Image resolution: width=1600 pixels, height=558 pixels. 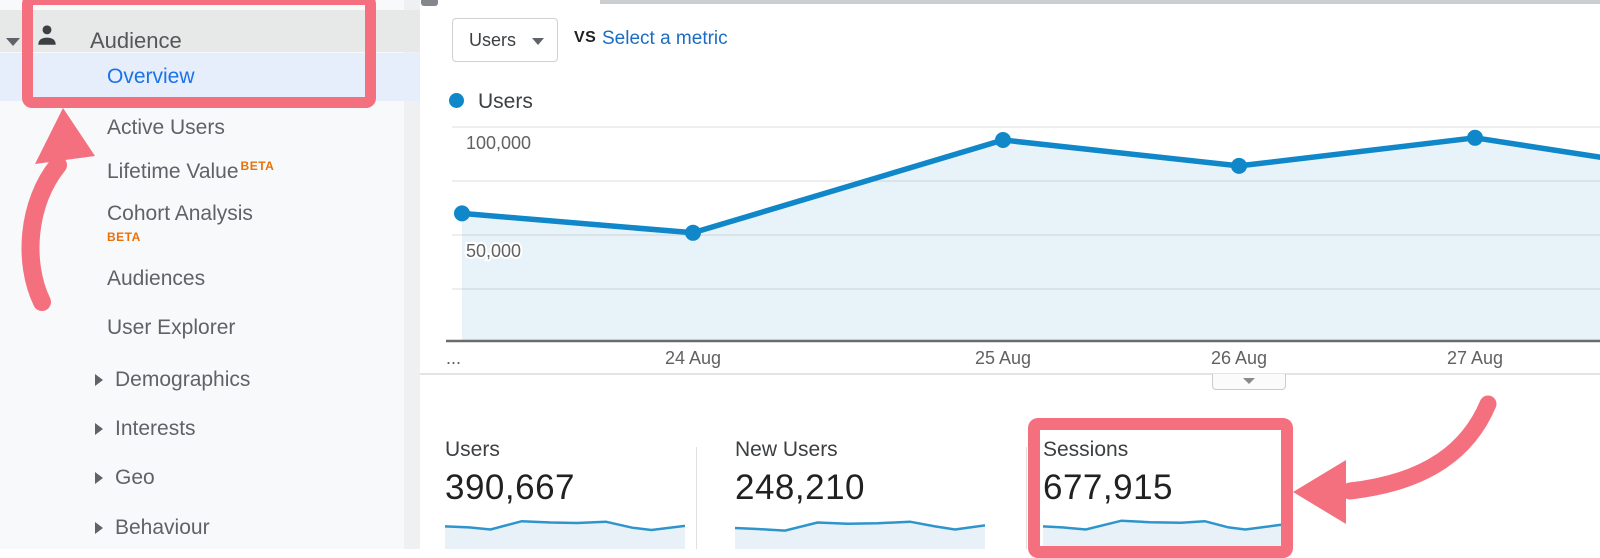 I want to click on sidebar-item-demographics: Demographics, so click(x=210, y=380).